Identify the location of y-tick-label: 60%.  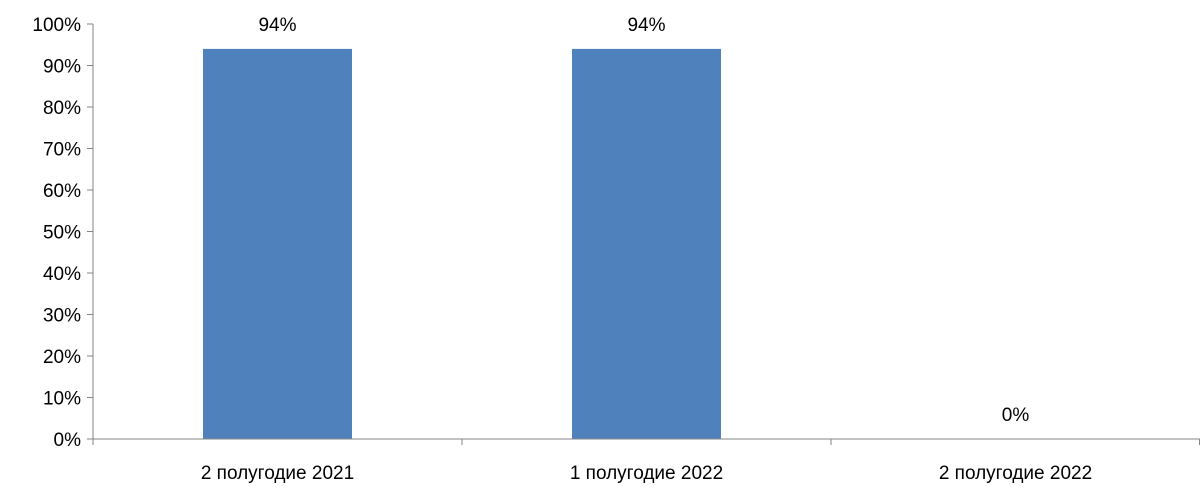
(62, 191).